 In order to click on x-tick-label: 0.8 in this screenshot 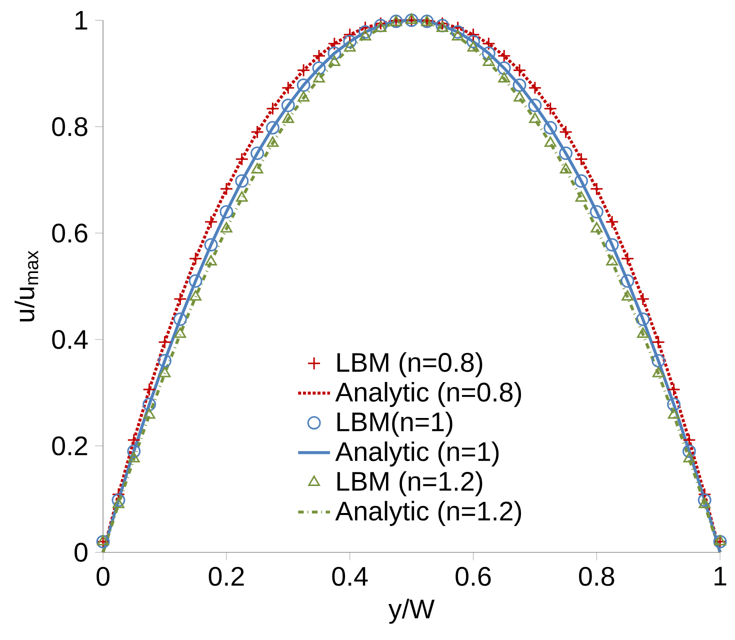, I will do `click(596, 576)`.